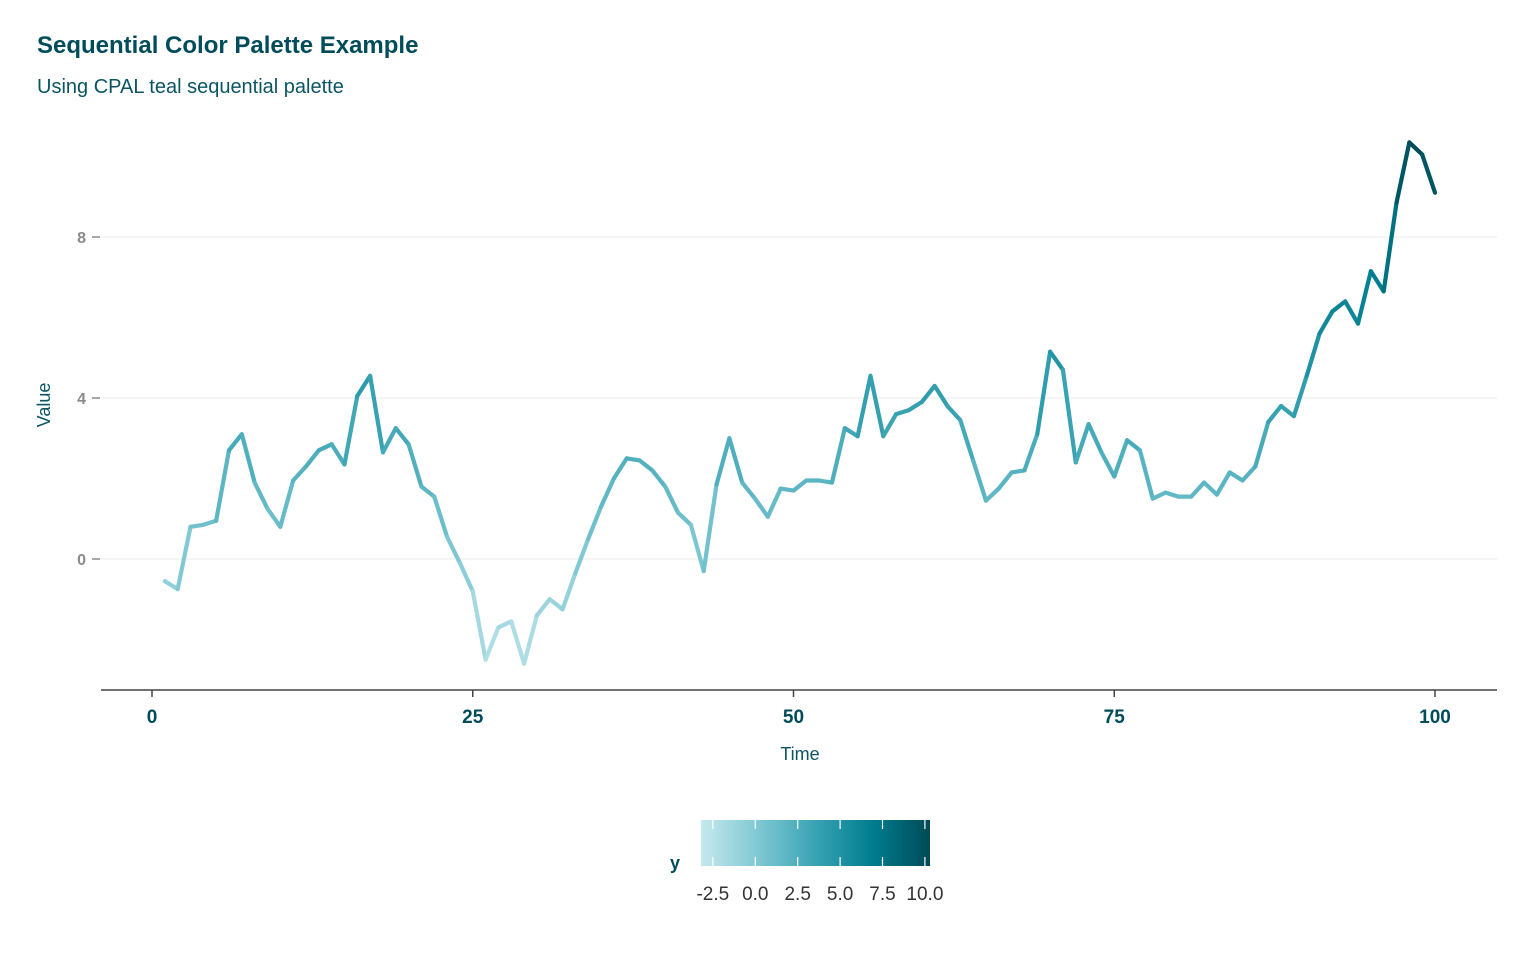  I want to click on x-tick-label: 100, so click(1435, 717).